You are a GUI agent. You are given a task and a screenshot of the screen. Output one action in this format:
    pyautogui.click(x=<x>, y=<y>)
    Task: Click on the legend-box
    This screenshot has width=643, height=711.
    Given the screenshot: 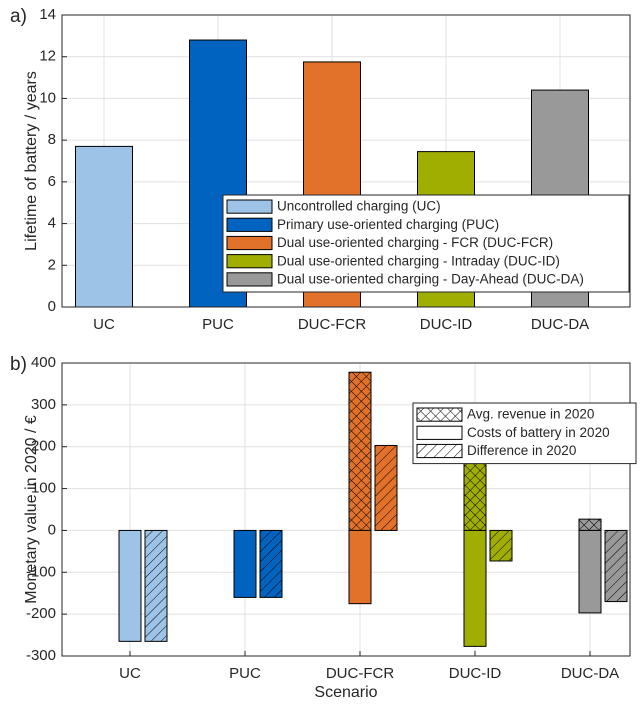 What is the action you would take?
    pyautogui.click(x=426, y=243)
    